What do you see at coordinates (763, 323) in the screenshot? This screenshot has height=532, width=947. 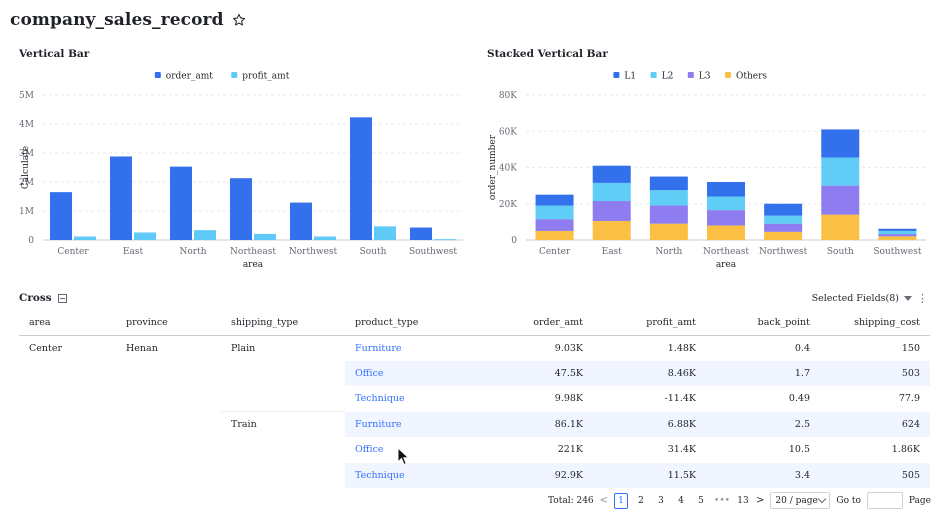 I see `column-header: back_point` at bounding box center [763, 323].